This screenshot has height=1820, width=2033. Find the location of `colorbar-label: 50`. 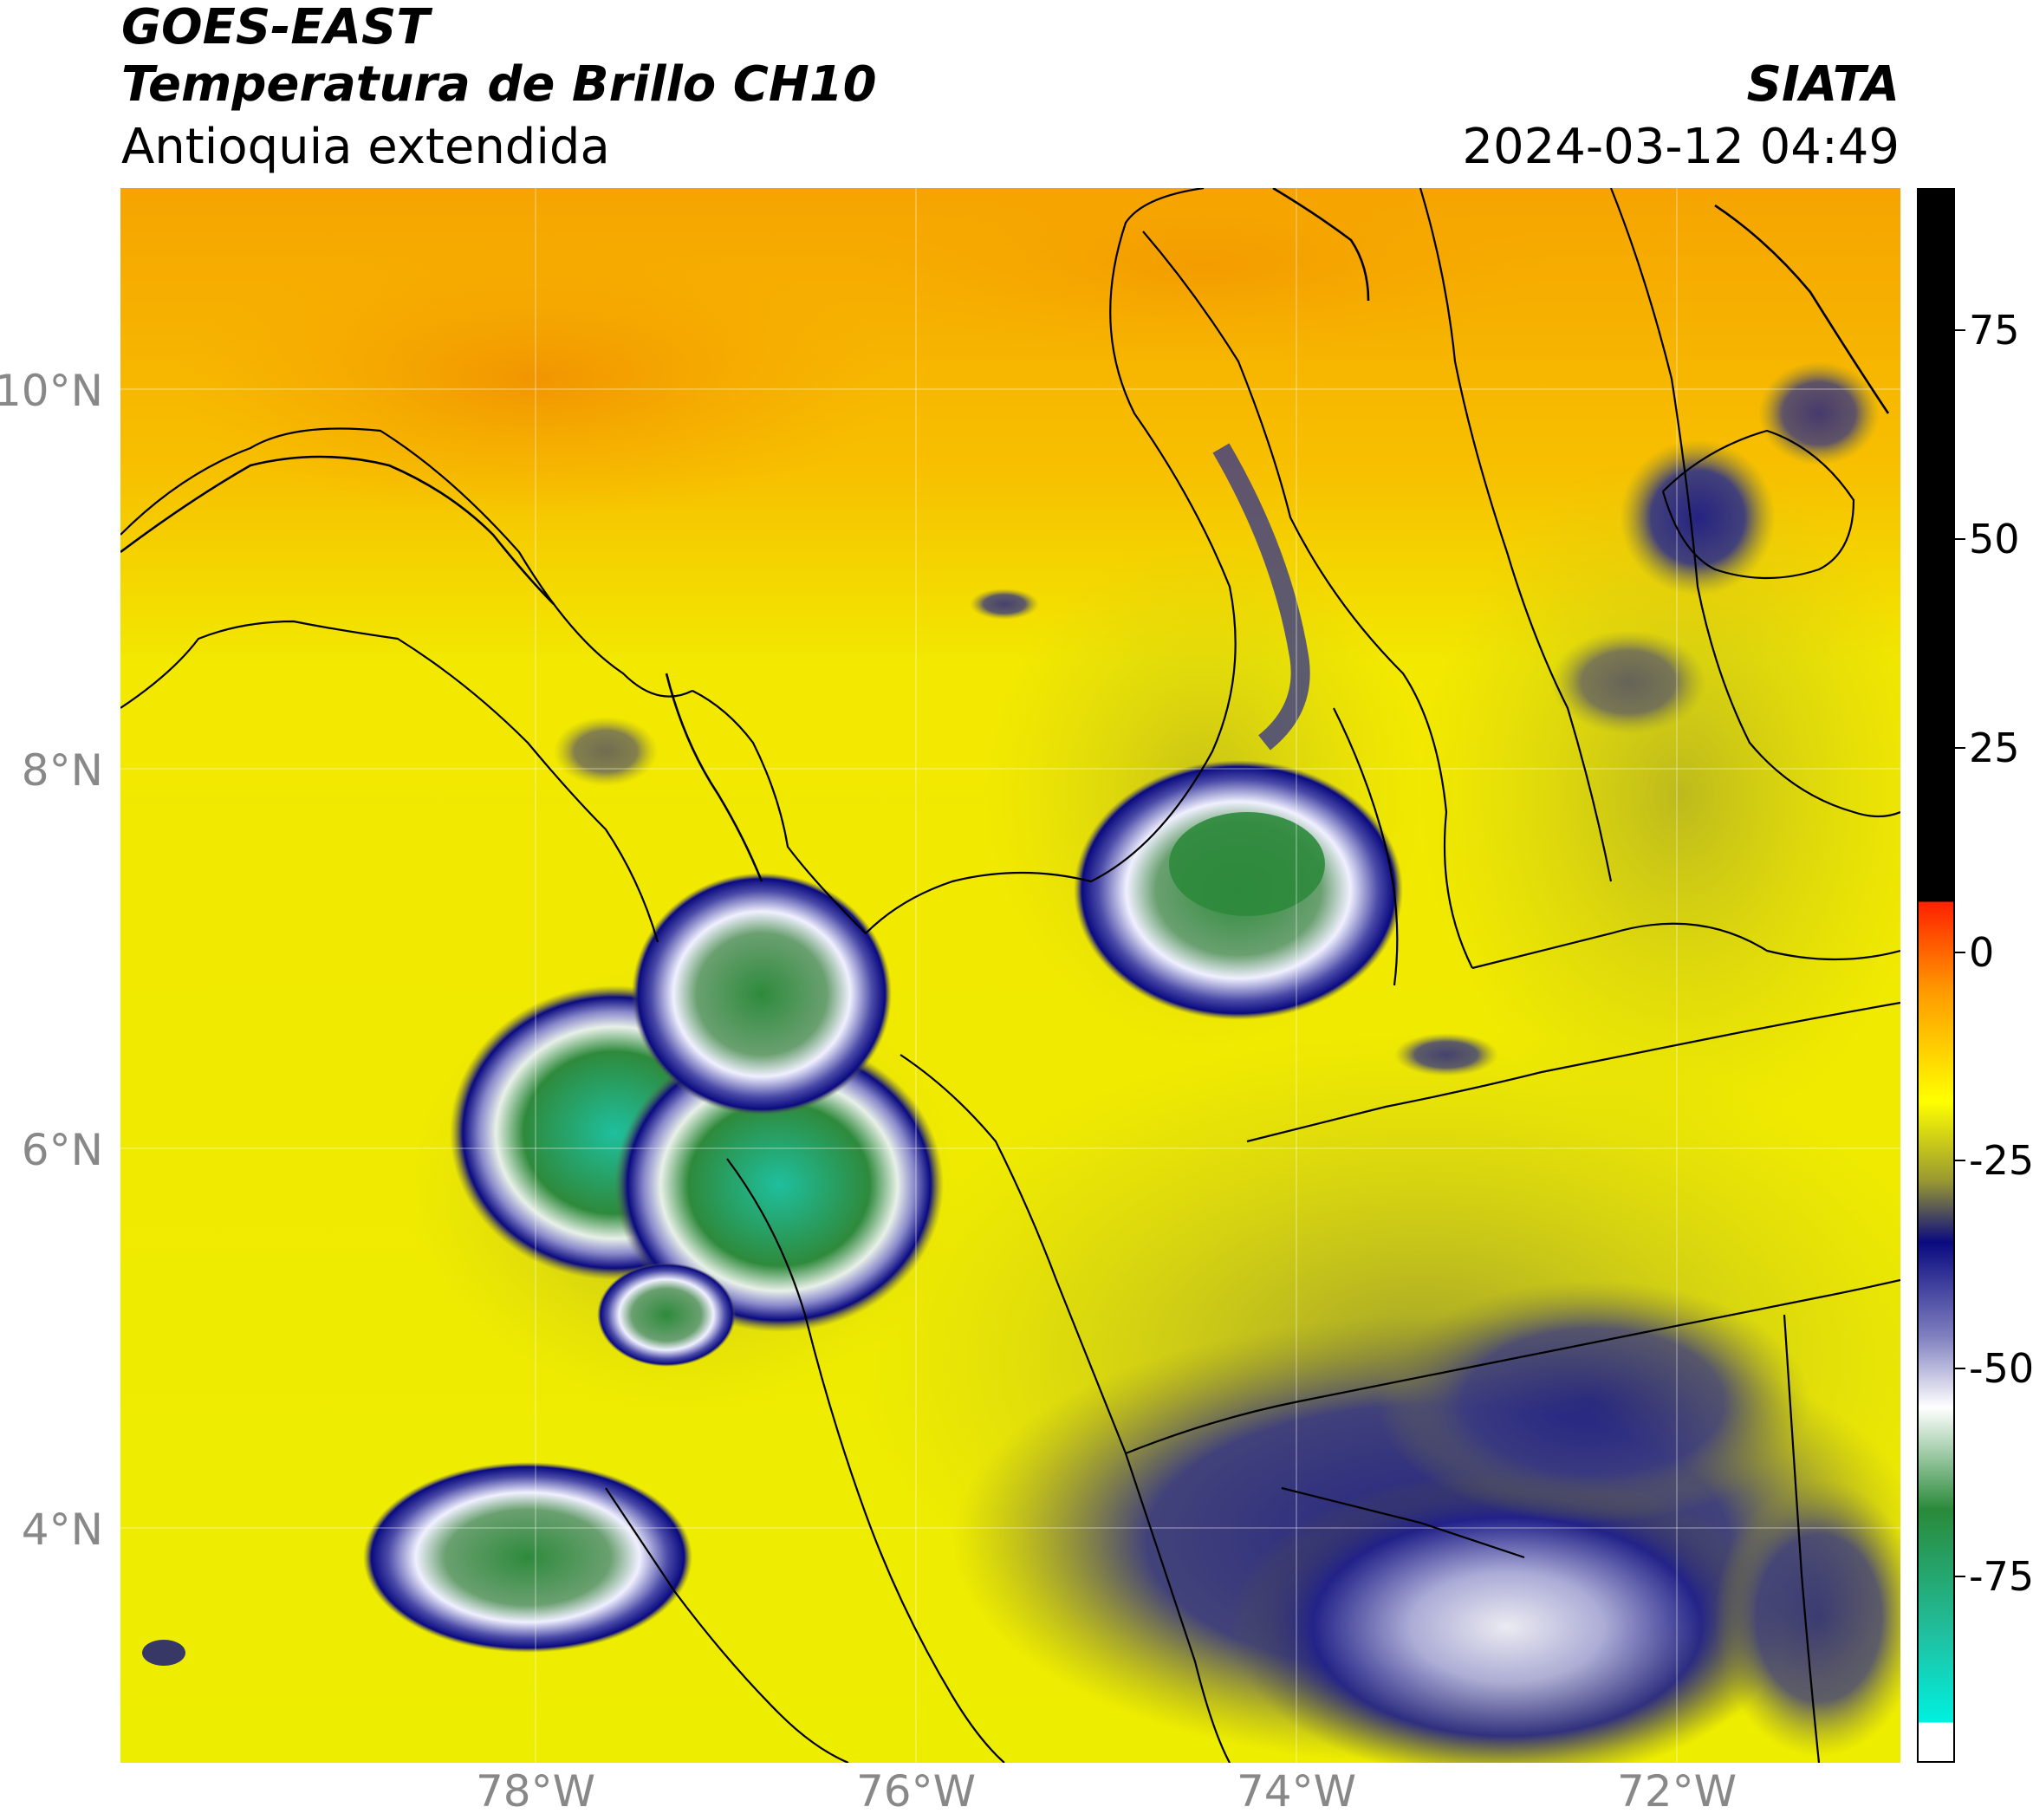

colorbar-label: 50 is located at coordinates (1994, 539).